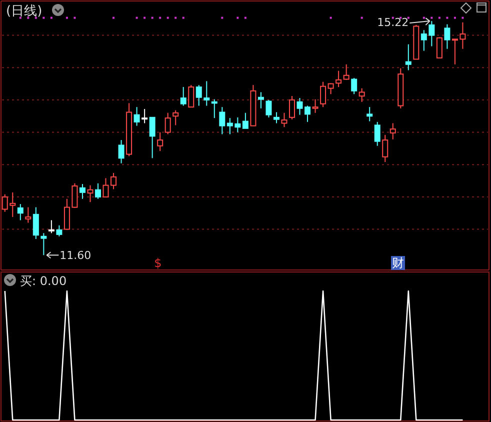  What do you see at coordinates (43, 281) in the screenshot?
I see `chart-title: 买: 0.00` at bounding box center [43, 281].